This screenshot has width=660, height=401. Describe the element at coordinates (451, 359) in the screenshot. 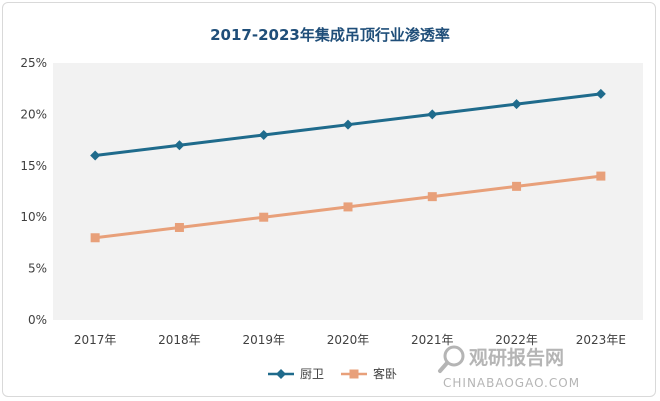

I see `magnifier-logo-icon` at that location.